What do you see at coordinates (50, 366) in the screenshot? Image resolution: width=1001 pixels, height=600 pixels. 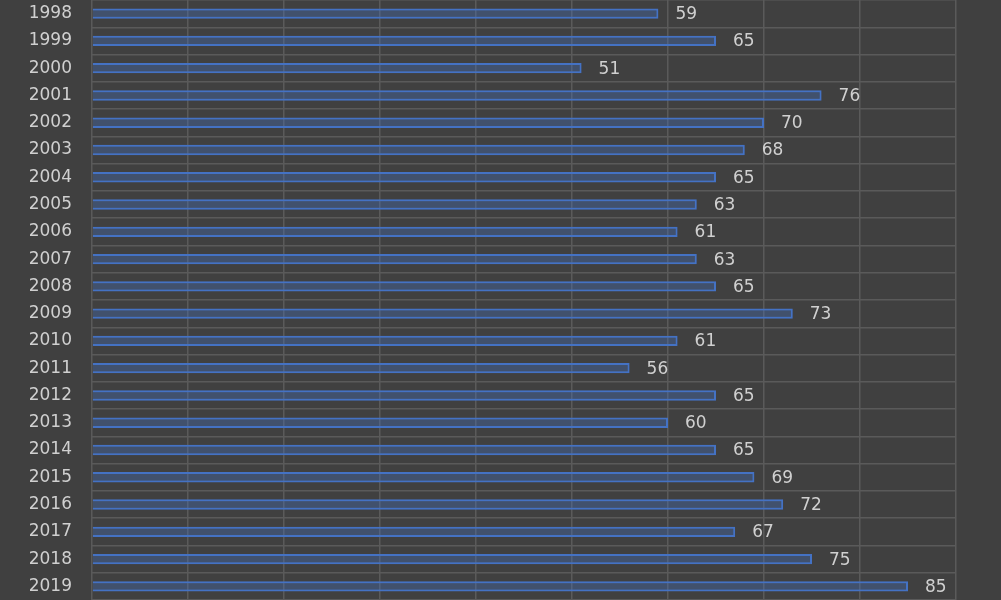 I see `y-tick-label: 2011` at bounding box center [50, 366].